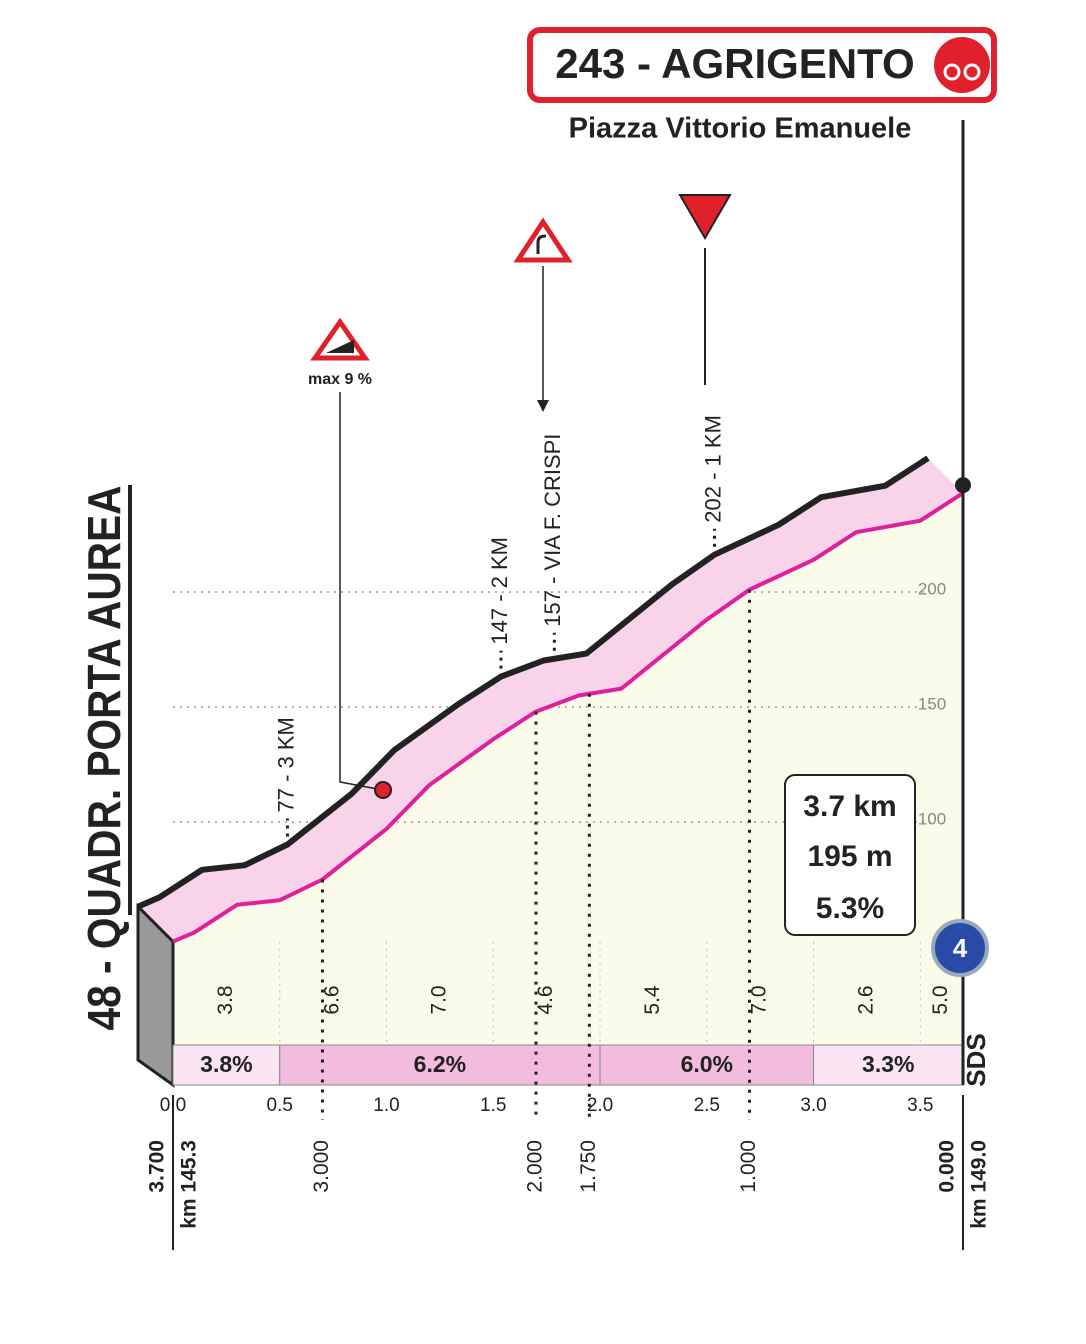  What do you see at coordinates (813, 1105) in the screenshot?
I see `x-tick-label: 3.0` at bounding box center [813, 1105].